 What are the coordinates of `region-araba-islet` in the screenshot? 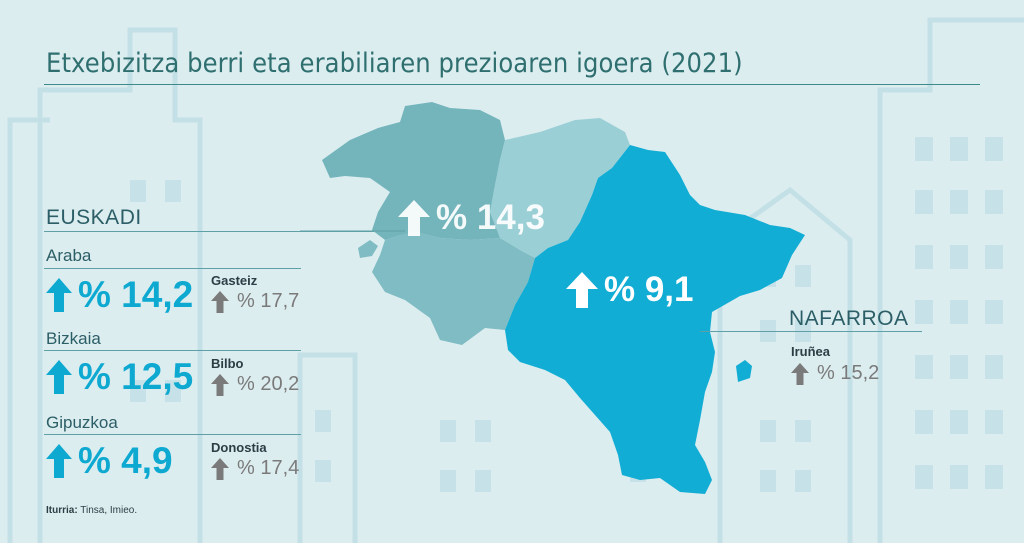 It's located at (368, 249).